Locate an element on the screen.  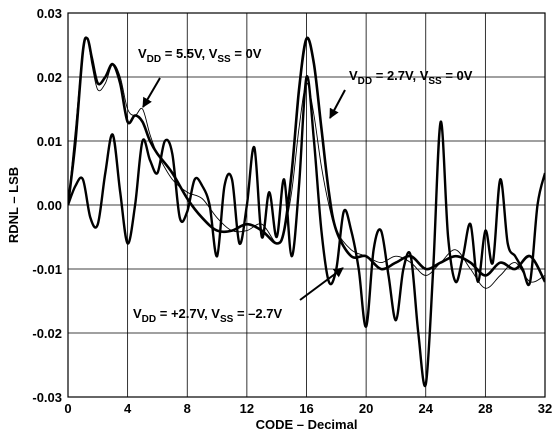
annotation-3: VDD = +2.7V, VSS = –2.7V is located at coordinates (238, 296).